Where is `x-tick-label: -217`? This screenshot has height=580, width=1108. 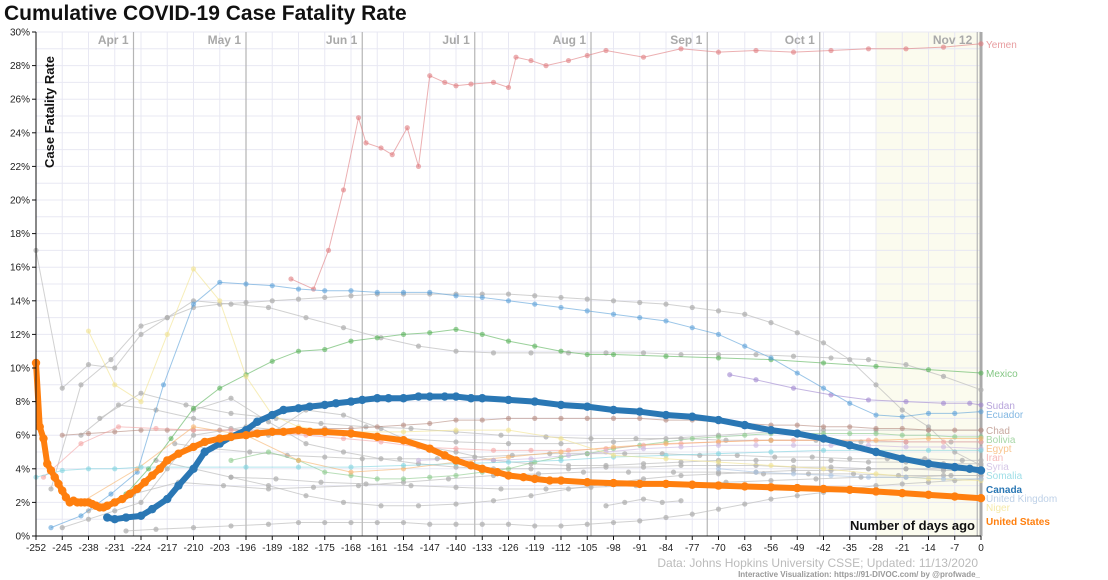
x-tick-label: -217 is located at coordinates (167, 548).